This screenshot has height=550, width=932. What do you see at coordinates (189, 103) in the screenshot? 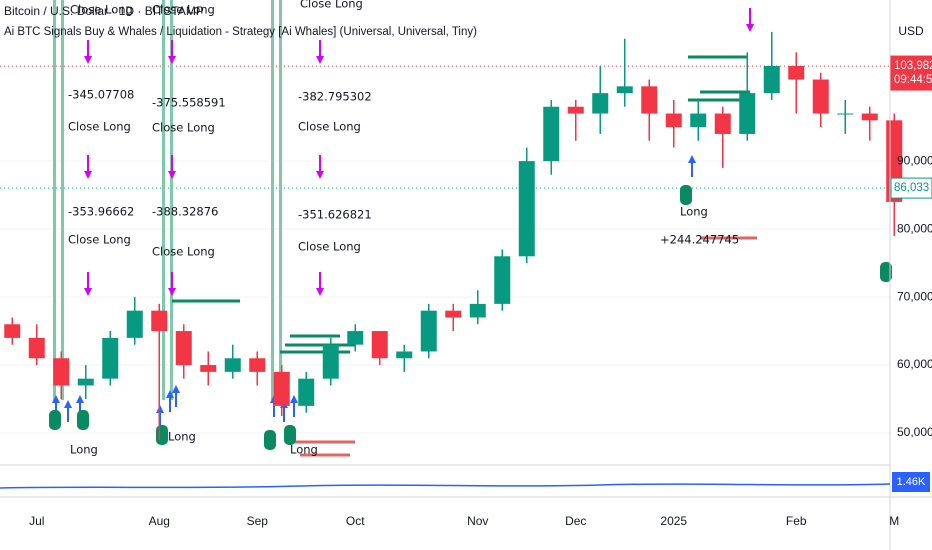
I see `annotation: -375.558591` at bounding box center [189, 103].